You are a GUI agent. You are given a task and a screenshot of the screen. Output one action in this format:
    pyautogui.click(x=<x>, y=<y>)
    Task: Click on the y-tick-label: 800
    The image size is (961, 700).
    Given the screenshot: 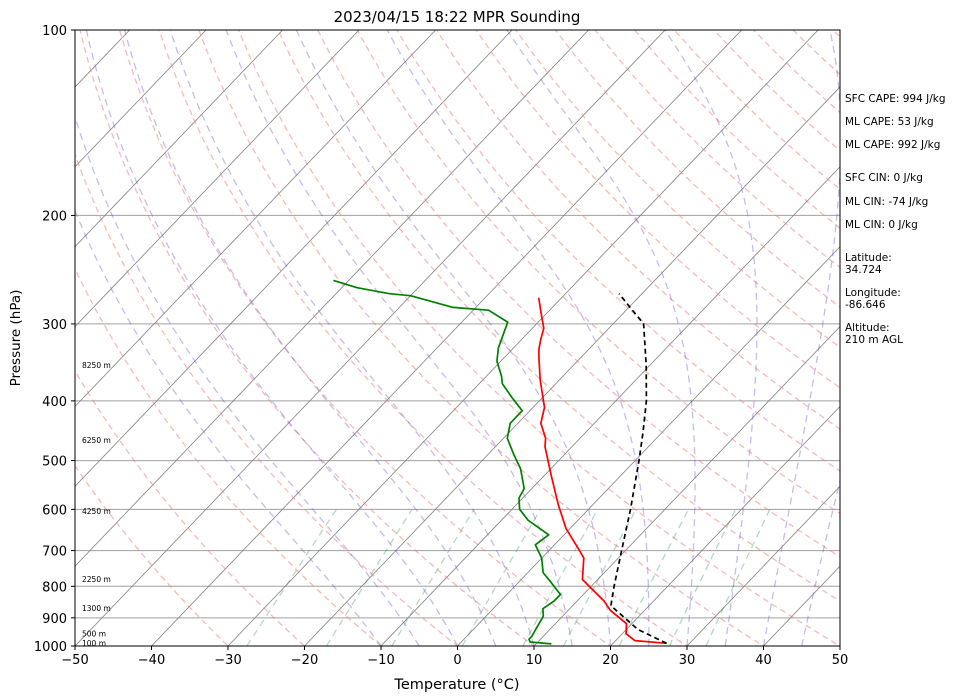 What is the action you would take?
    pyautogui.click(x=54, y=587)
    